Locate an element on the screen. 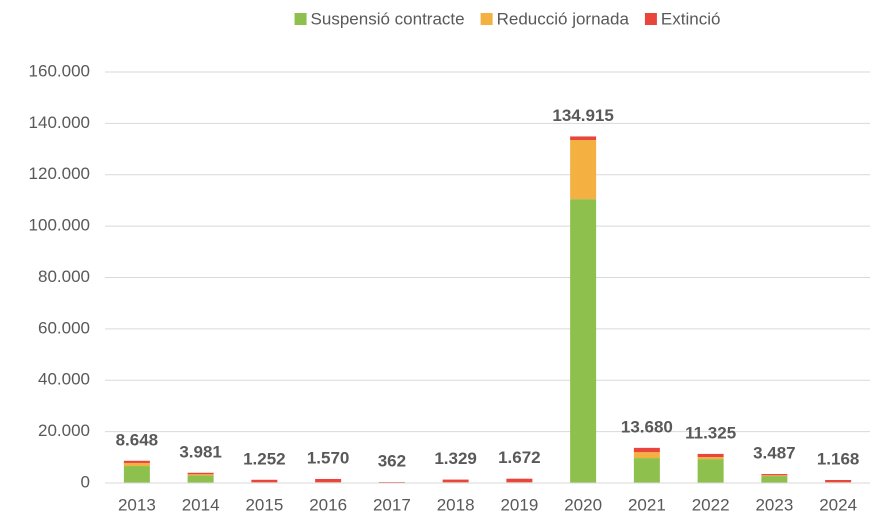 This screenshot has height=518, width=886. total-label: 3.487 is located at coordinates (774, 453).